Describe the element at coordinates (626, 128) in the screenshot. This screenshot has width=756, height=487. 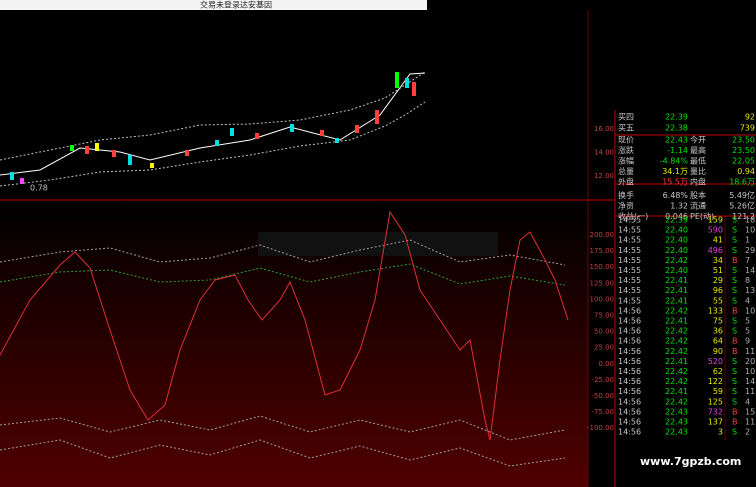
I see `bid-label: 买五` at that location.